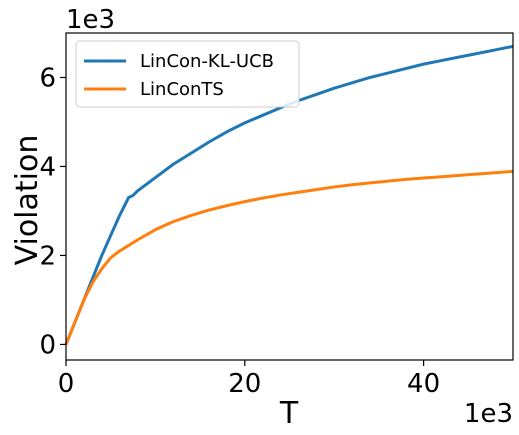 The image size is (519, 435). I want to click on x-tick-label-1: 20, so click(244, 384).